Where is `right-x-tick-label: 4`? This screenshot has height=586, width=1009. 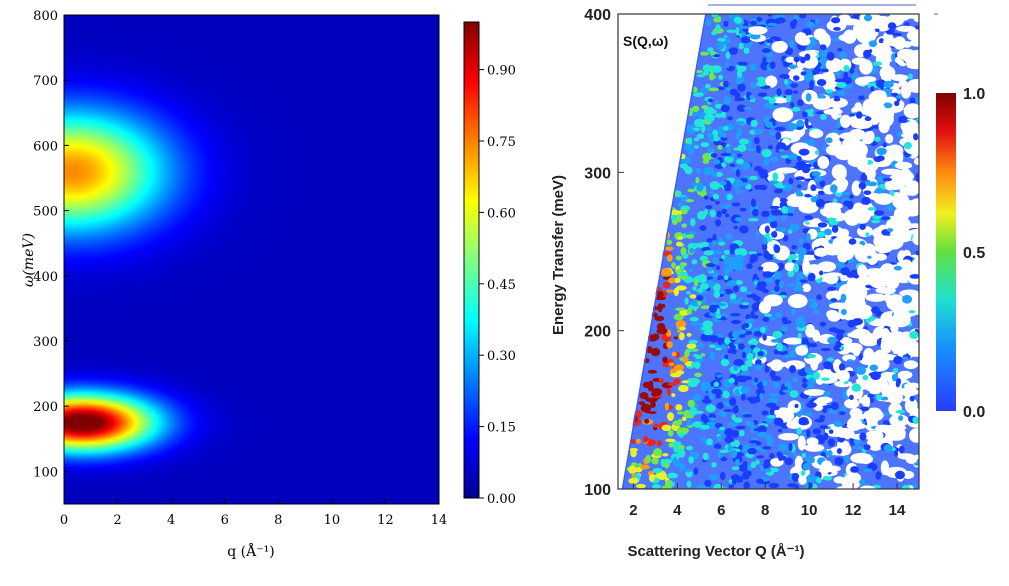
right-x-tick-label: 4 is located at coordinates (677, 510).